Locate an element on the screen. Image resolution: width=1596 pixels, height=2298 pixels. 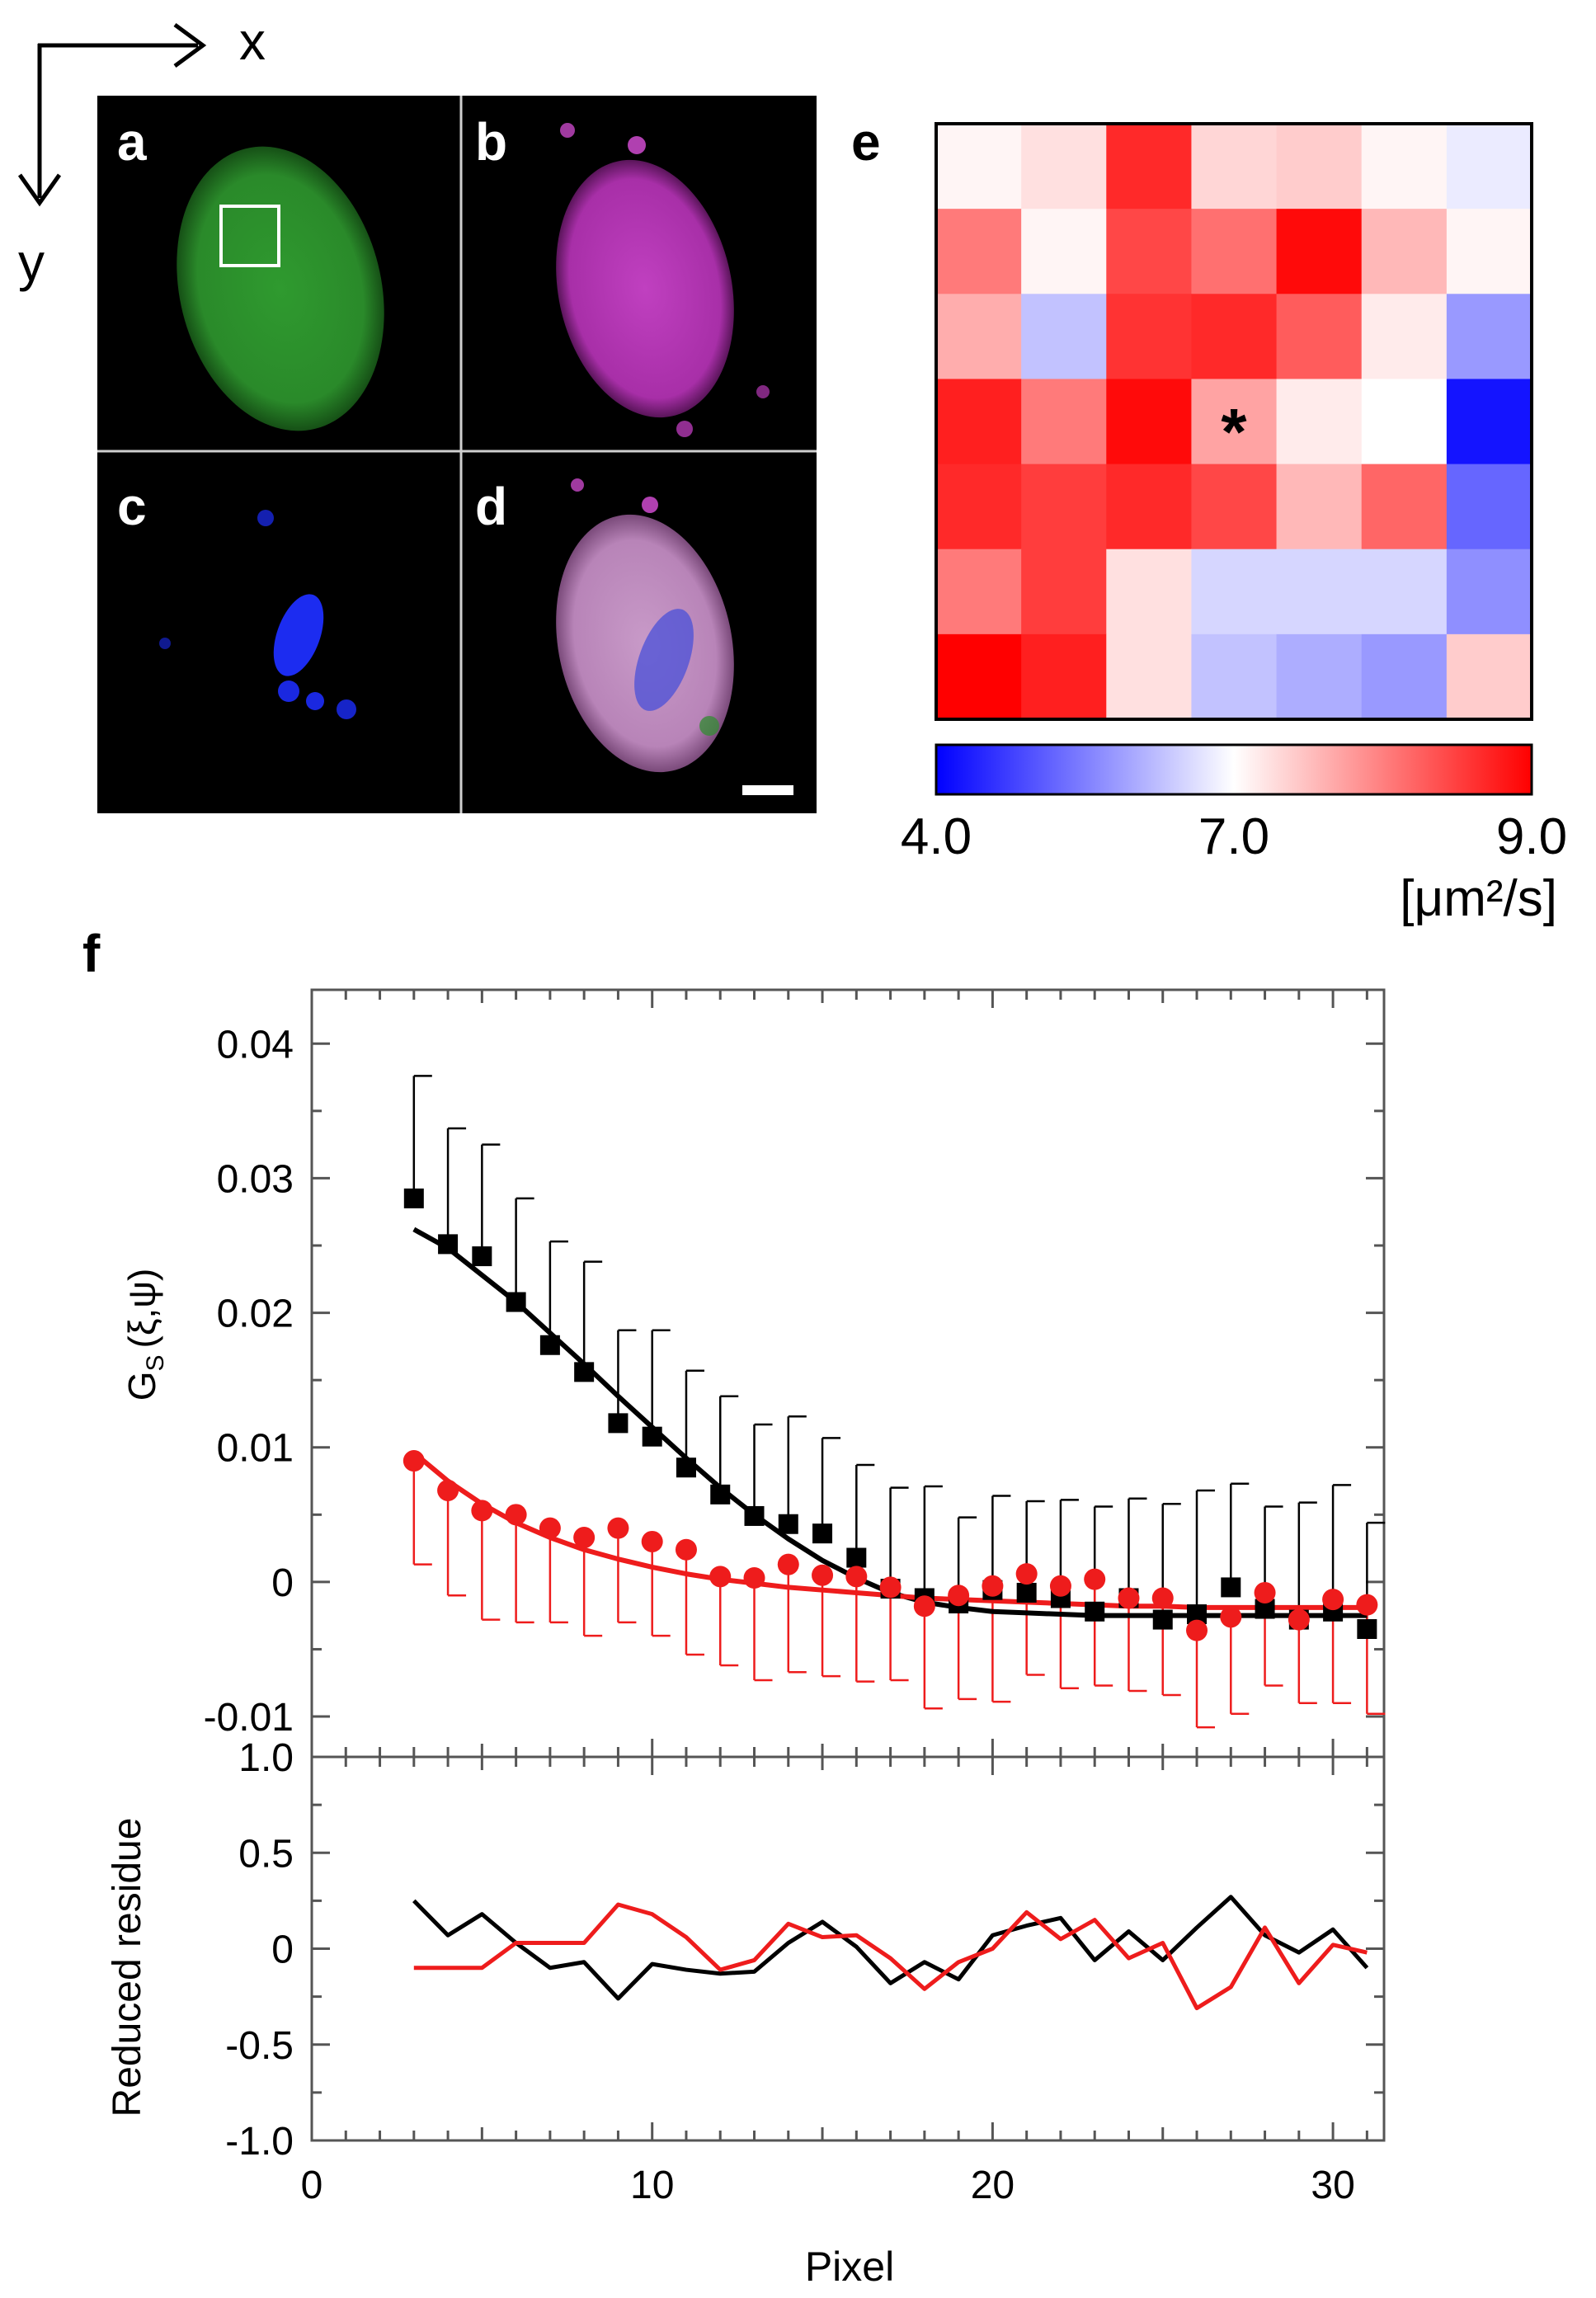
colorbar-min-label: 4.0 is located at coordinates (937, 837).